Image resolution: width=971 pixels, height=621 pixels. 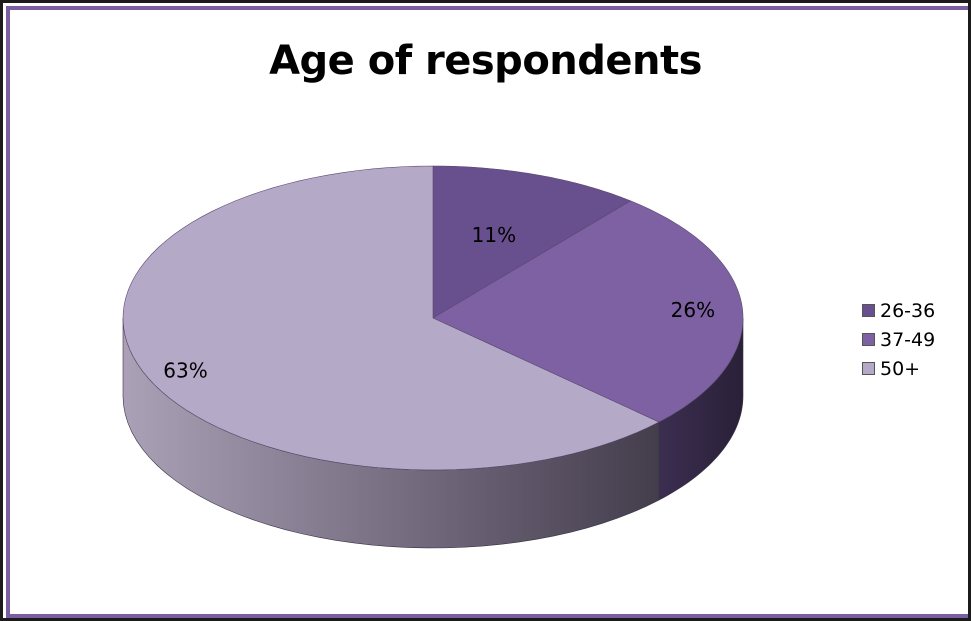 I want to click on chart-title: Age of respondents, so click(x=485, y=61).